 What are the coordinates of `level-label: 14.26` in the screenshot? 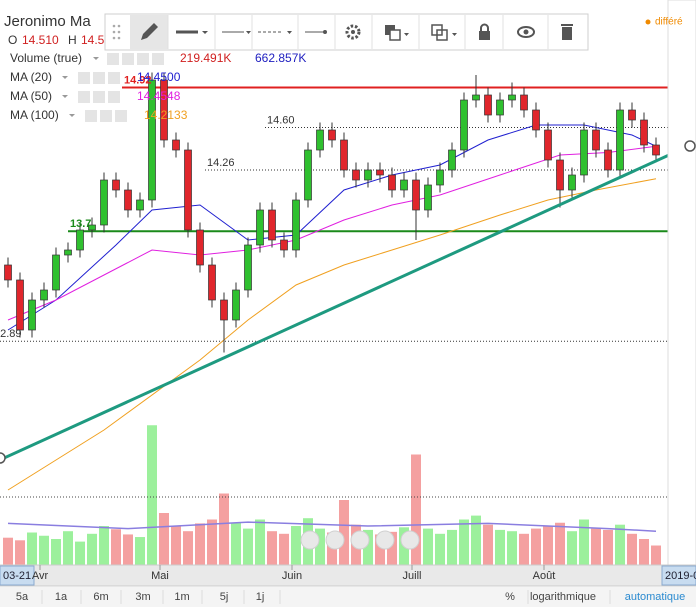 It's located at (221, 163).